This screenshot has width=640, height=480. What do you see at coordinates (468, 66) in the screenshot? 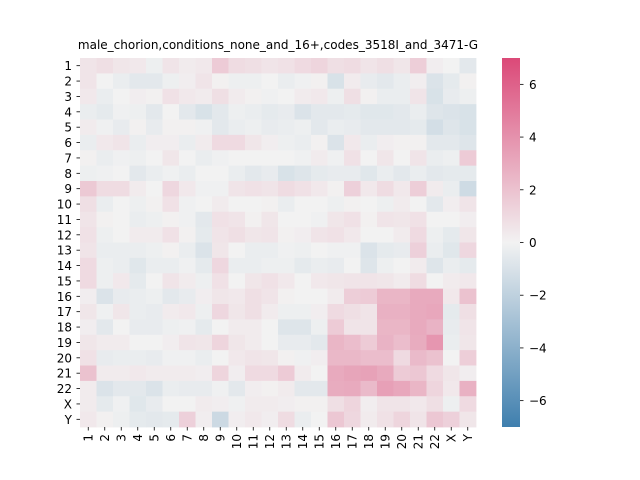
I see `heatmap-cell-1-Y` at bounding box center [468, 66].